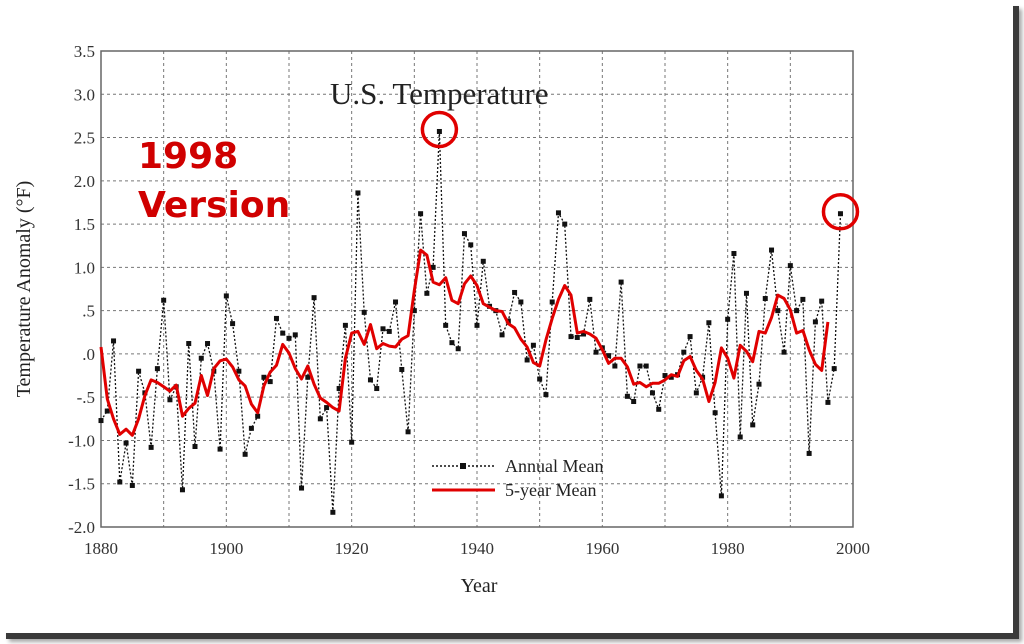 The height and width of the screenshot is (644, 1024). Describe the element at coordinates (640, 170) in the screenshot. I see `highlight-circles` at that location.